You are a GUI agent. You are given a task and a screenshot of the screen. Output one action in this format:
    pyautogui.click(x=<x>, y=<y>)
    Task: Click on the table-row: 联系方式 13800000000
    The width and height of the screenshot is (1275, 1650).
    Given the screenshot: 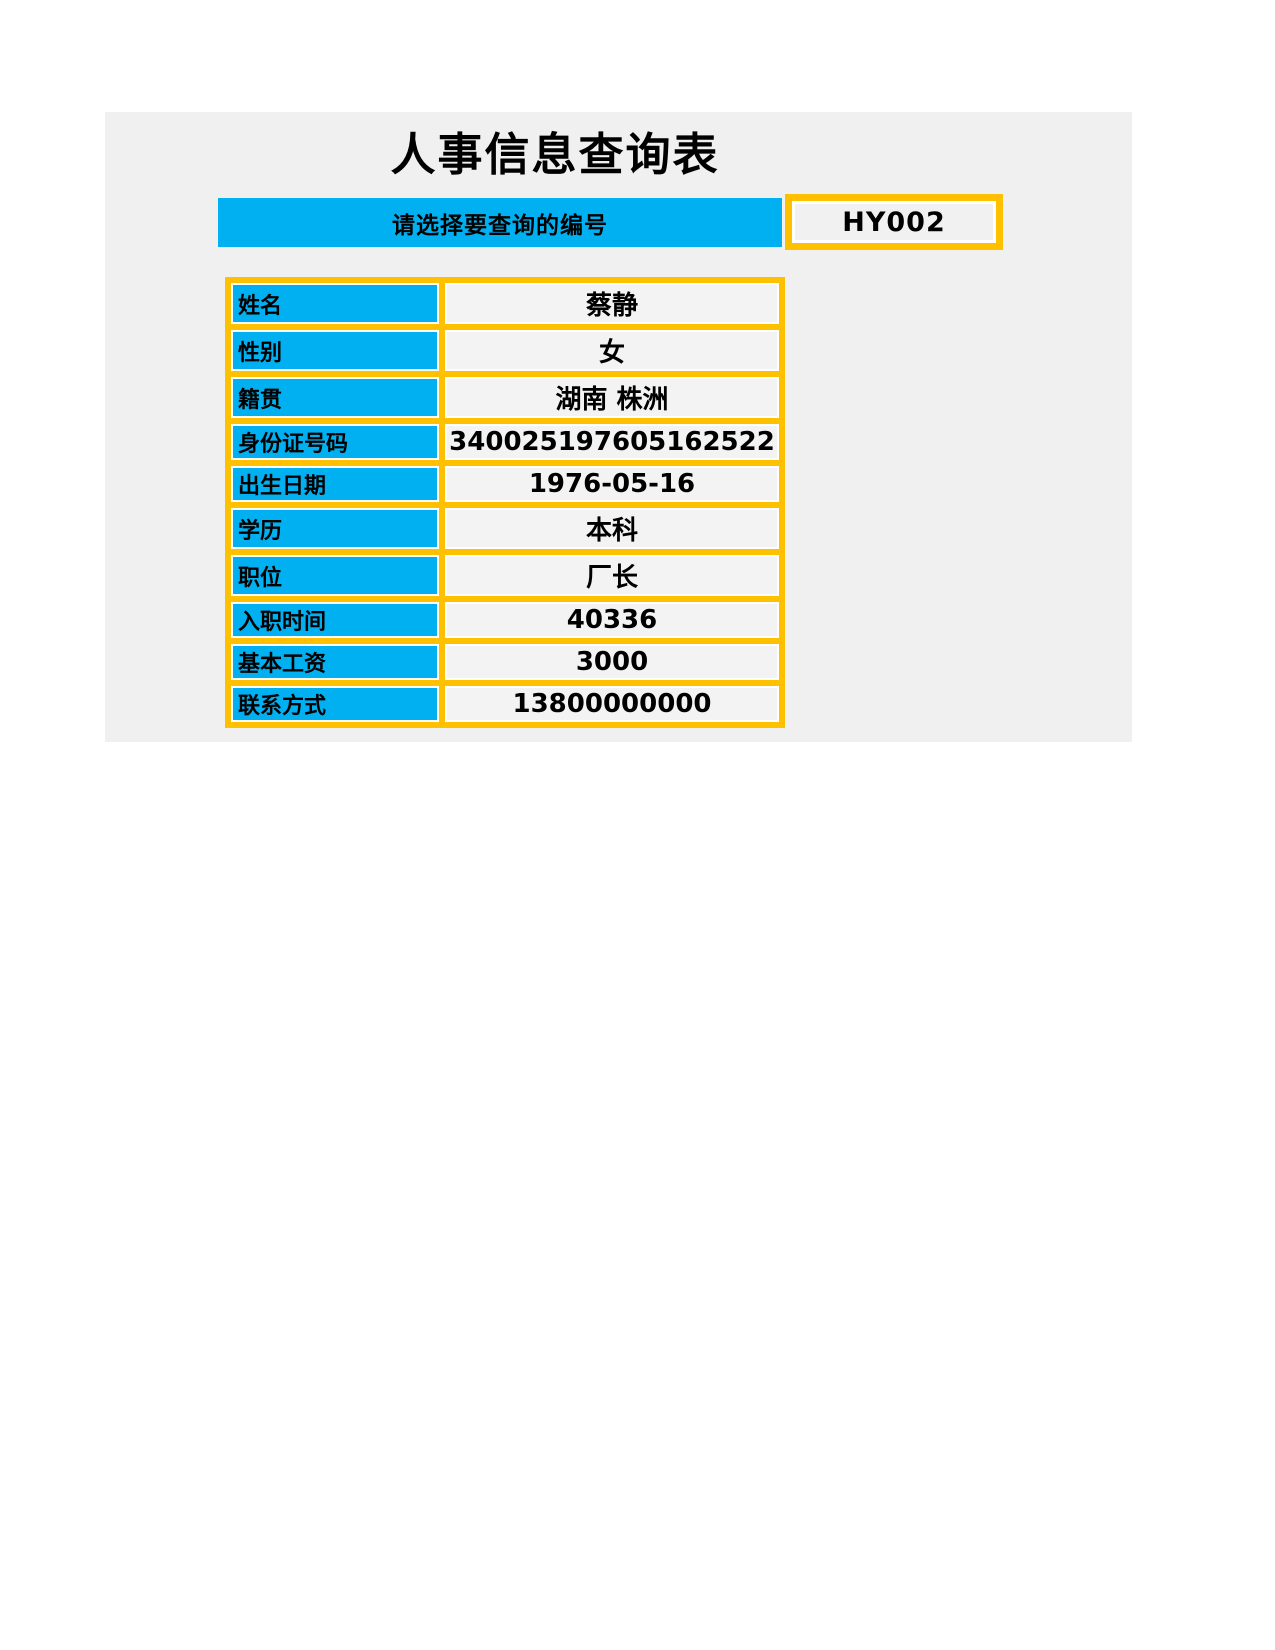 What is the action you would take?
    pyautogui.click(x=505, y=704)
    